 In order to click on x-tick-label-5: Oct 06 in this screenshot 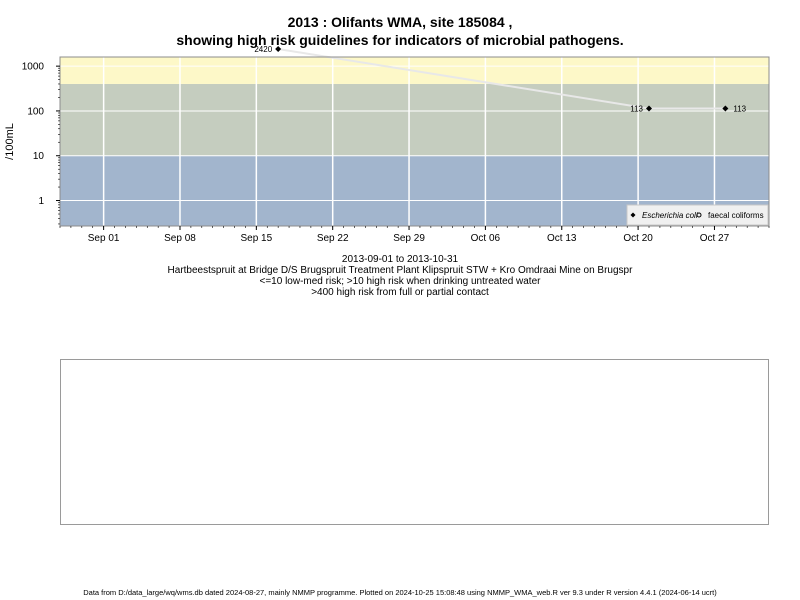, I will do `click(486, 238)`.